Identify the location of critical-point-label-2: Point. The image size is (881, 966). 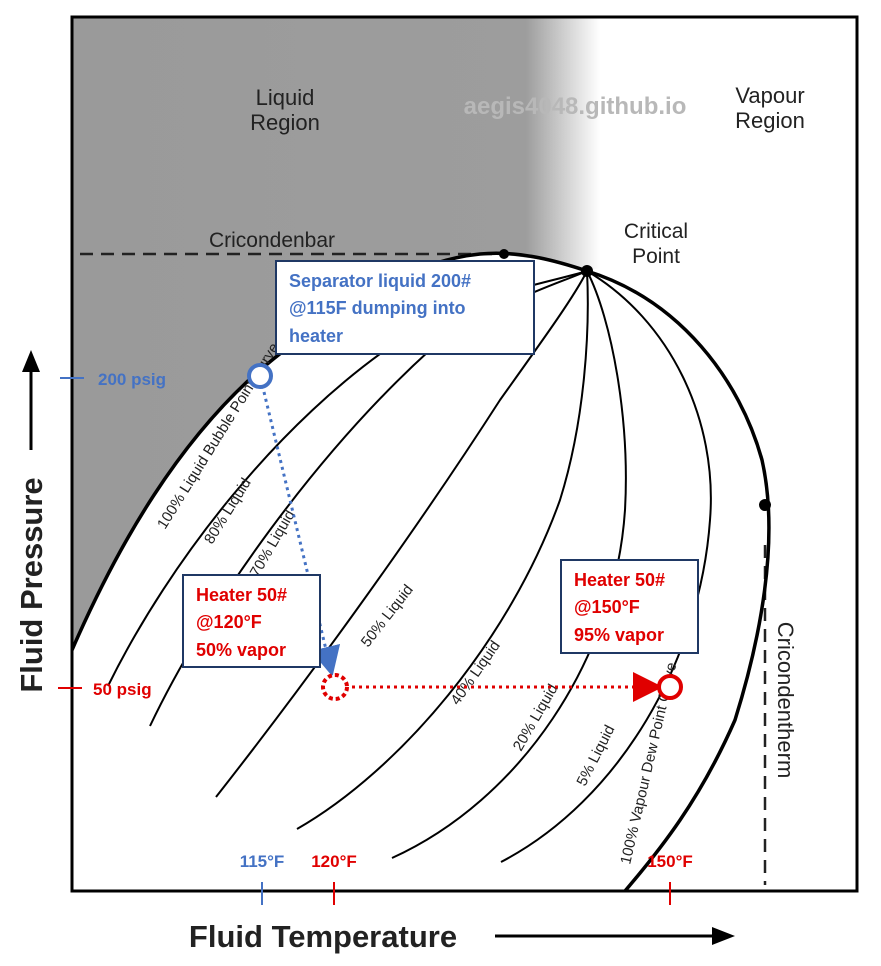
(656, 256).